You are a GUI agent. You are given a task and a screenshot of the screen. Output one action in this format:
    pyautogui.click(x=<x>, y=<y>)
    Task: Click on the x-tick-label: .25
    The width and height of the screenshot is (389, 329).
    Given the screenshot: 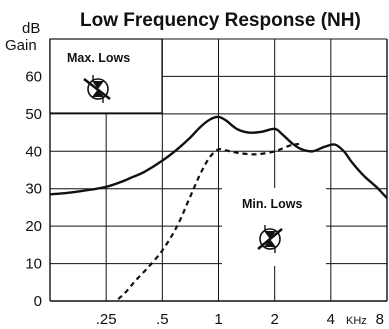 What is the action you would take?
    pyautogui.click(x=106, y=319)
    